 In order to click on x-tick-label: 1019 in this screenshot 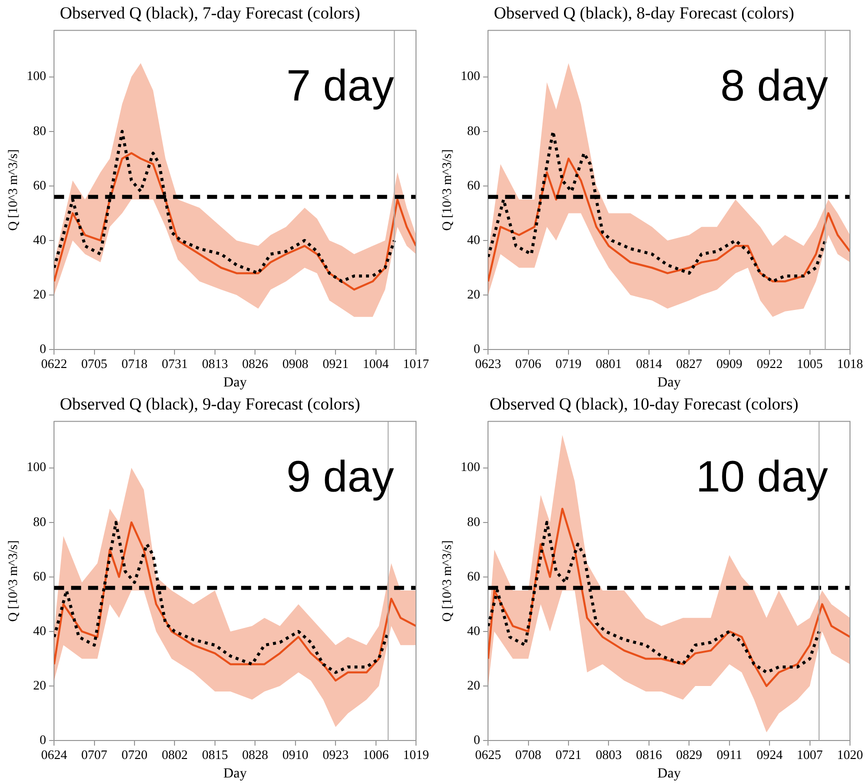, I will do `click(416, 754)`.